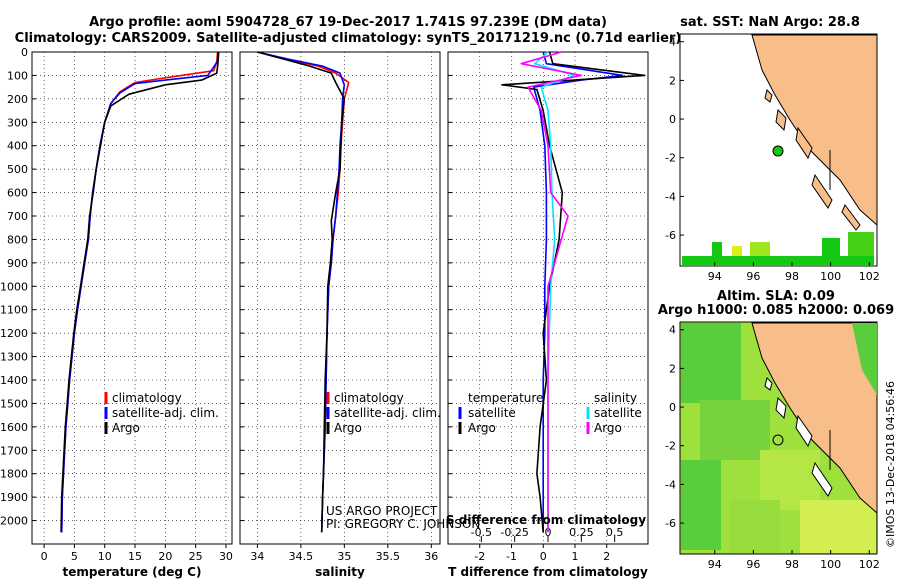 The height and width of the screenshot is (580, 900). What do you see at coordinates (226, 556) in the screenshot?
I see `x-tick-label: 30` at bounding box center [226, 556].